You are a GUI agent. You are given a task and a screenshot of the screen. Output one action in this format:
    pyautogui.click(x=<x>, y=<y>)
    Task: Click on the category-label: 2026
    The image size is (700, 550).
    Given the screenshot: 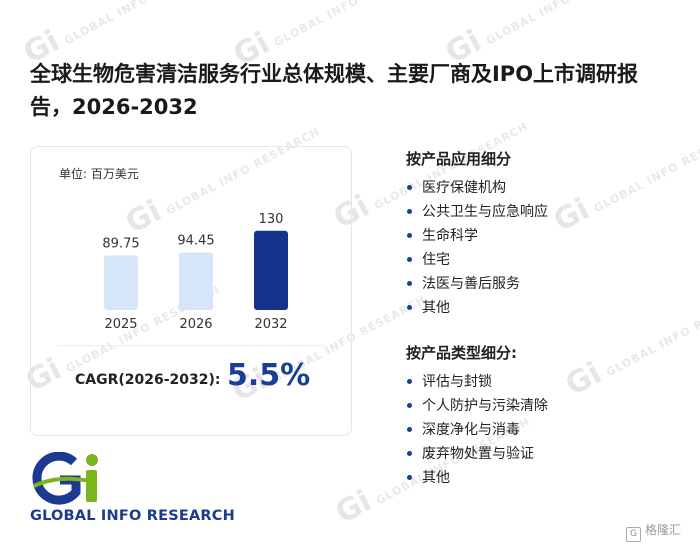 What is the action you would take?
    pyautogui.click(x=195, y=324)
    